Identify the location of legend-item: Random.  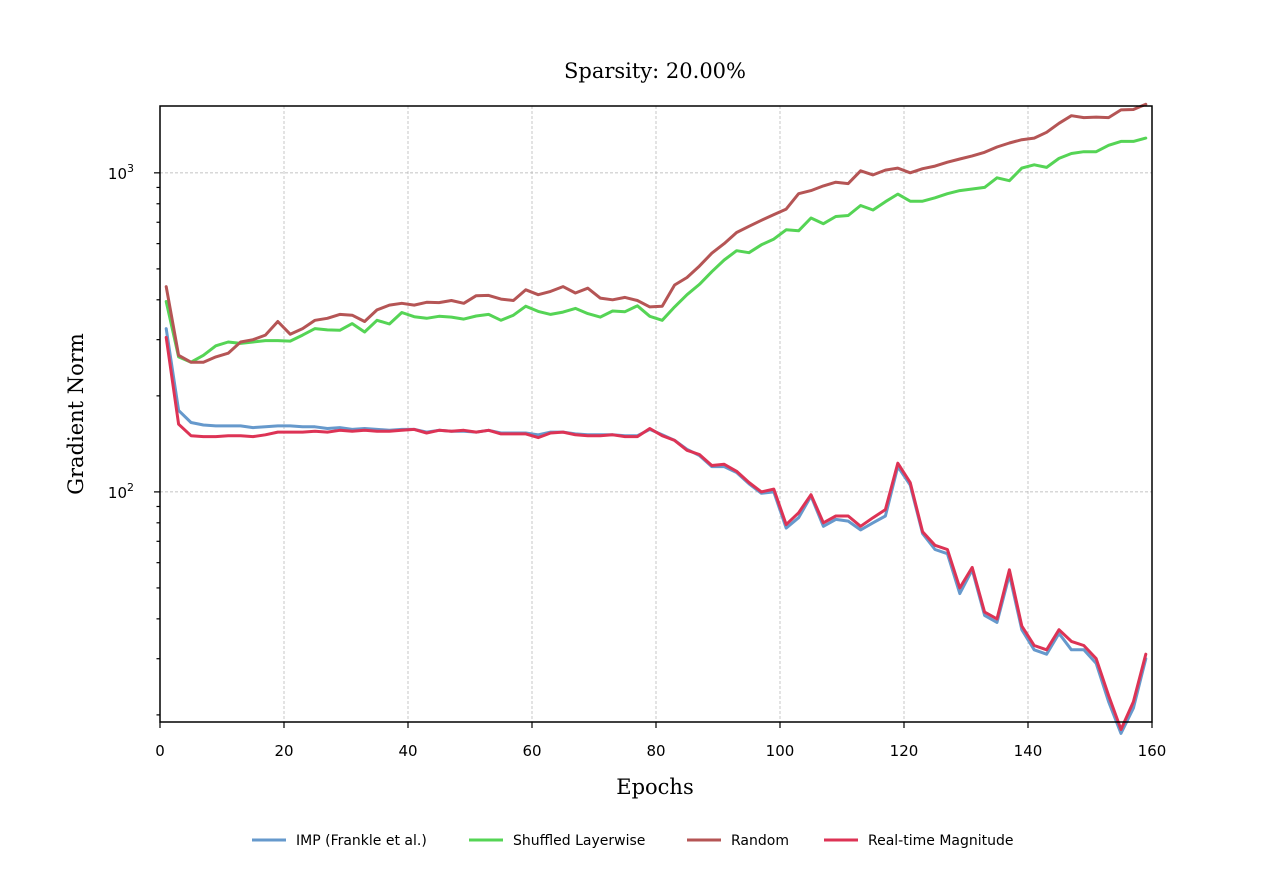
(738, 841).